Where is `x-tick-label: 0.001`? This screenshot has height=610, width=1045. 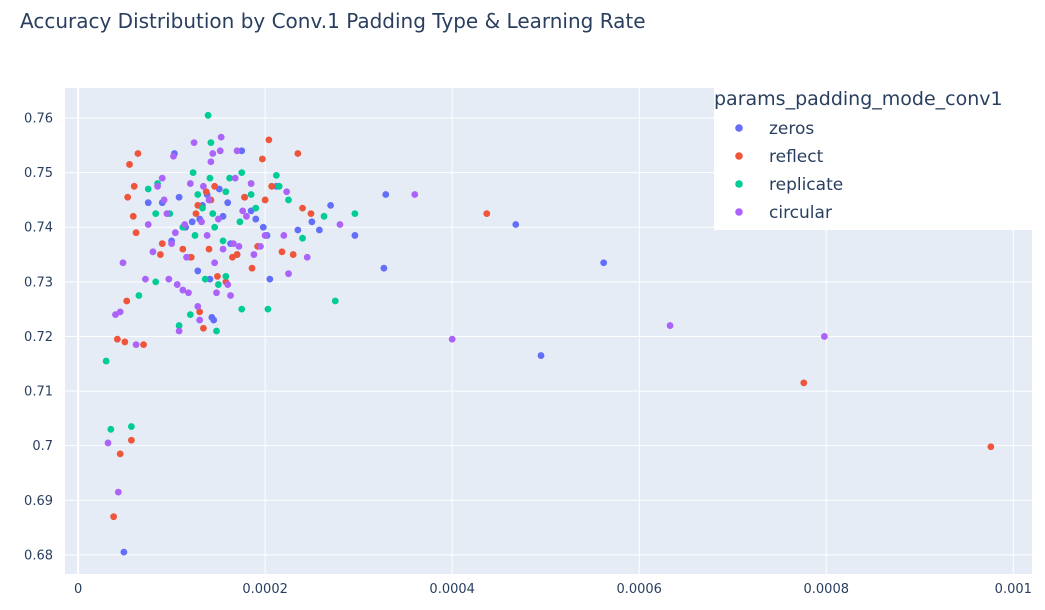
x-tick-label: 0.001 is located at coordinates (1013, 589).